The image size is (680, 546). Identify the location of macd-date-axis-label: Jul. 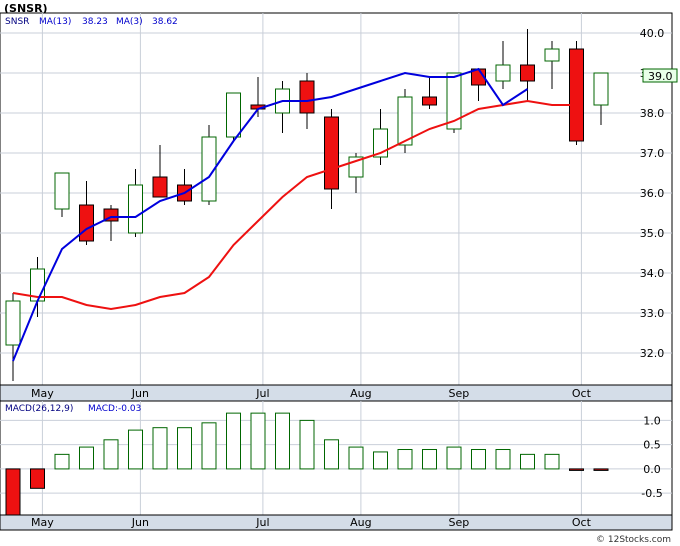
(262, 522).